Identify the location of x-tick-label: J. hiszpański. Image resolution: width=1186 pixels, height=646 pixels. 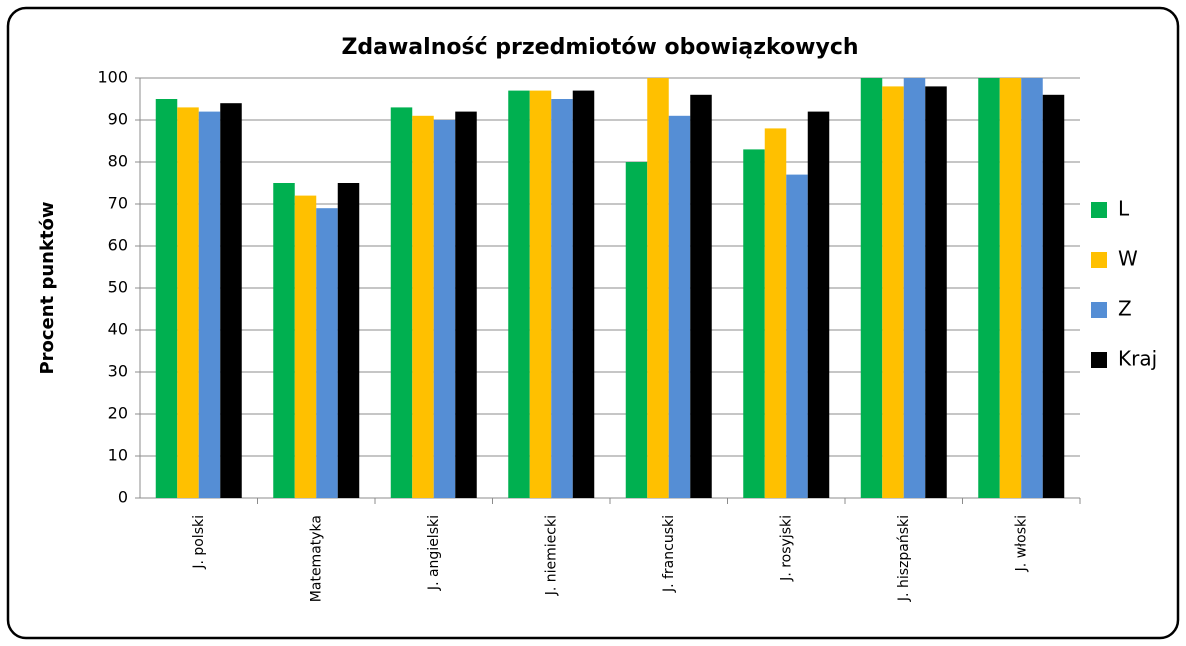
(904, 558).